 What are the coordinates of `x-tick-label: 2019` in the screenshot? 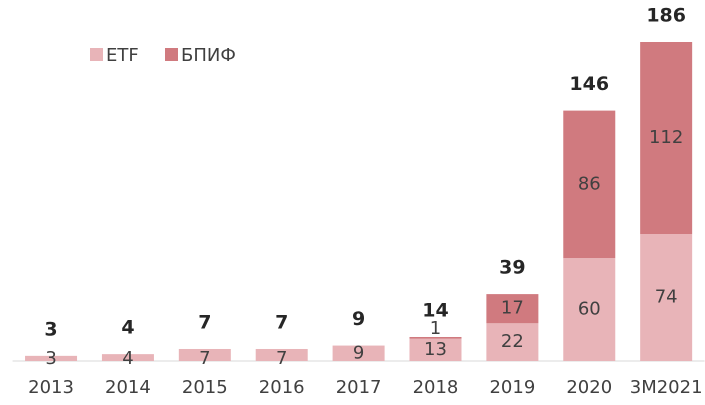 It's located at (512, 387).